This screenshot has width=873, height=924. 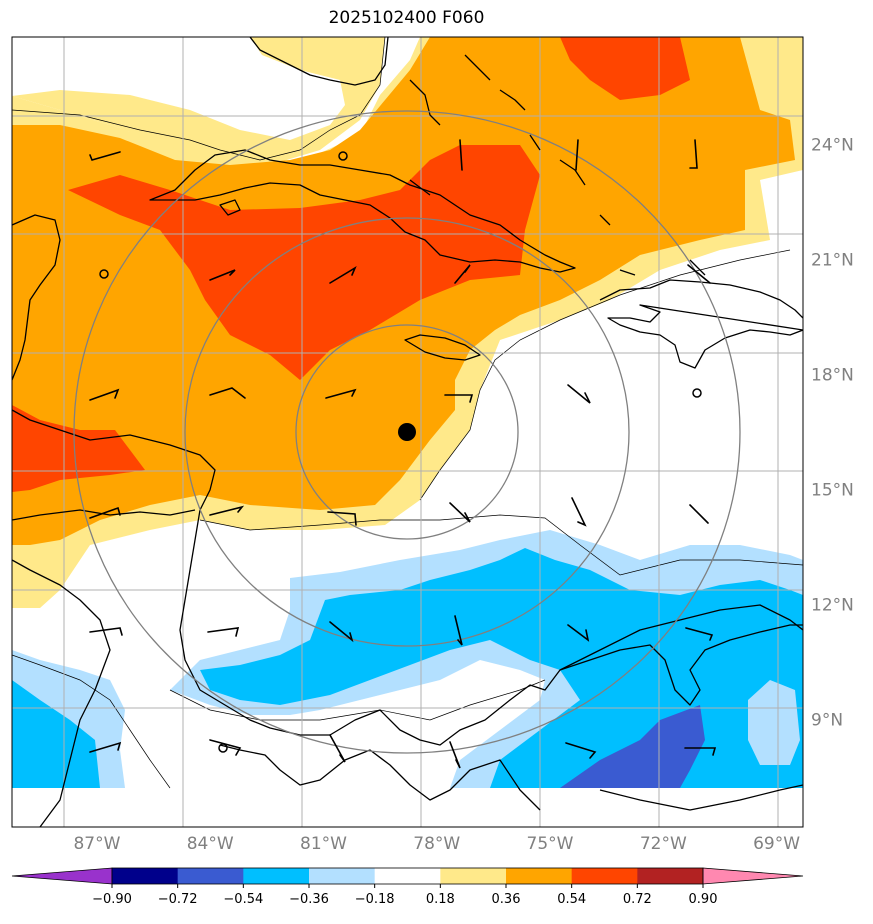 What do you see at coordinates (309, 899) in the screenshot?
I see `colorbar-tick-label: −0.36` at bounding box center [309, 899].